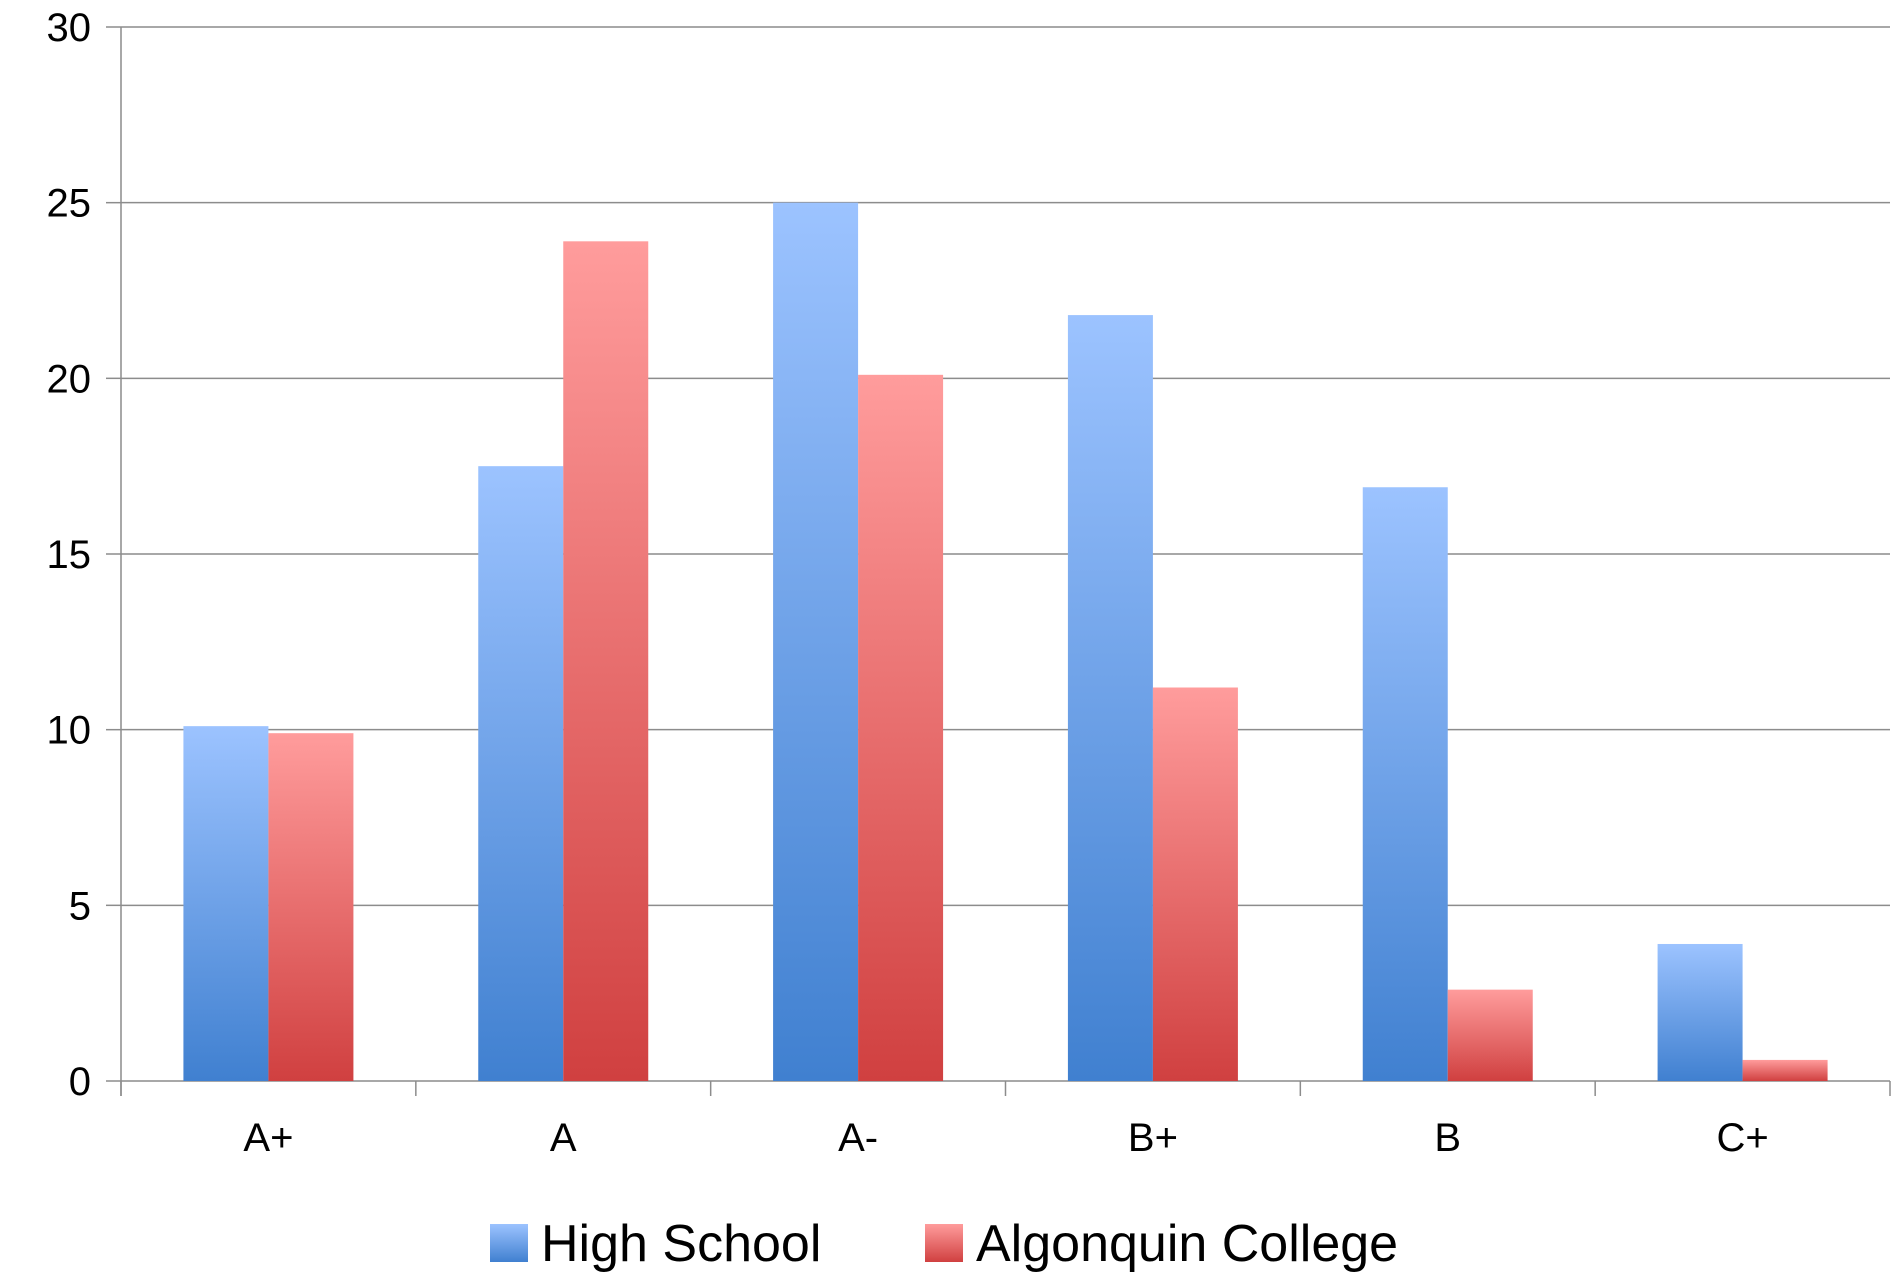  Describe the element at coordinates (1447, 1138) in the screenshot. I see `x-tick-label: B` at that location.